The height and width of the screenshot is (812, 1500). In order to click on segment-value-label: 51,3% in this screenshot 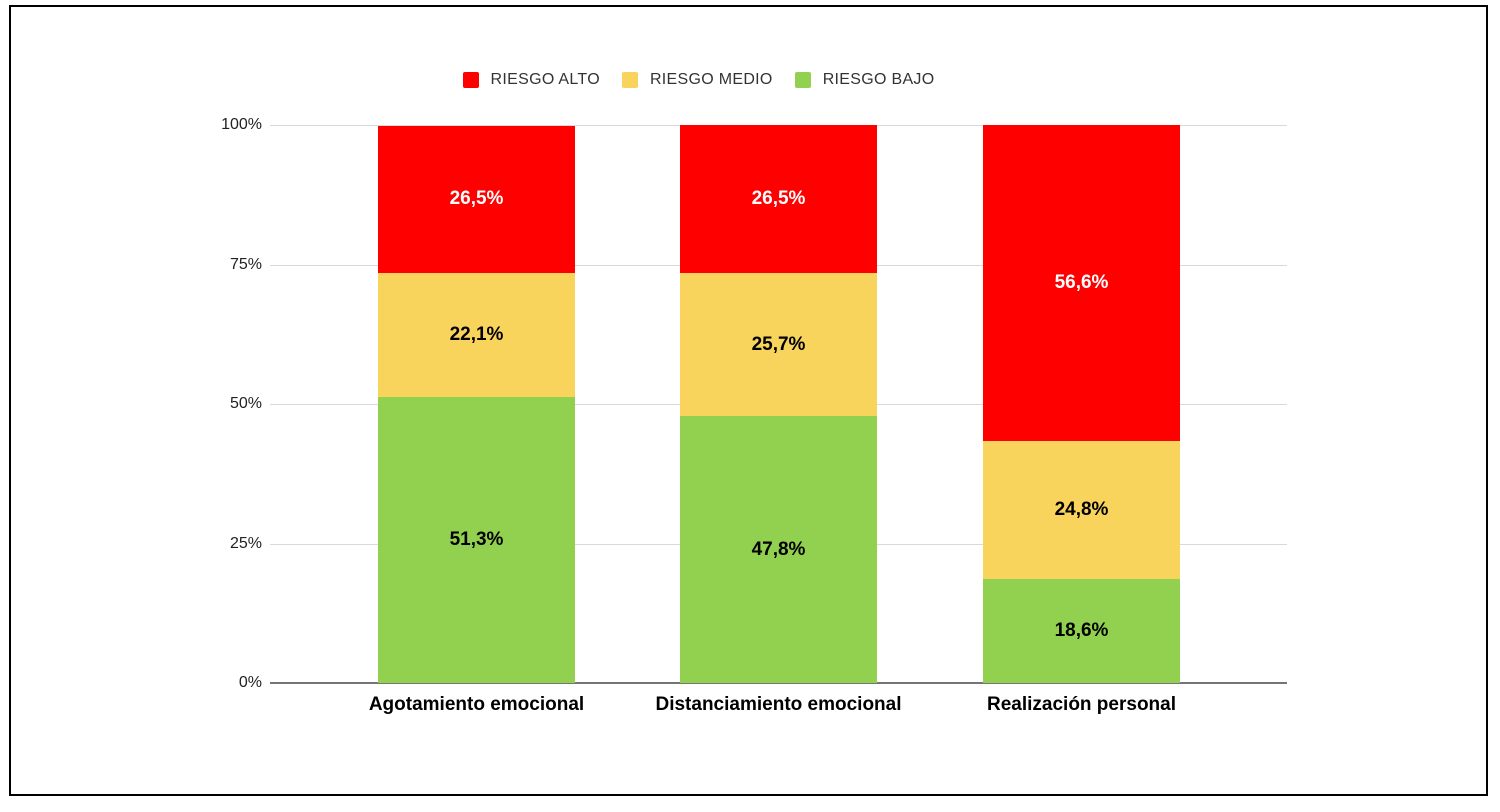, I will do `click(476, 539)`.